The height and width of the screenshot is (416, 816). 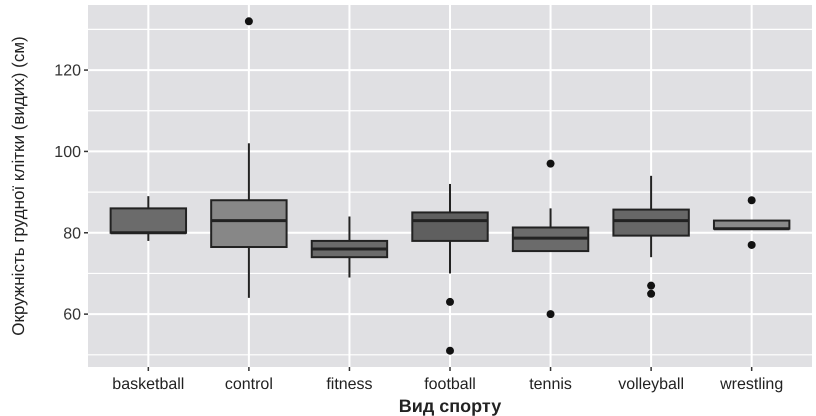 I want to click on x-tick-label: volleyball, so click(x=651, y=384).